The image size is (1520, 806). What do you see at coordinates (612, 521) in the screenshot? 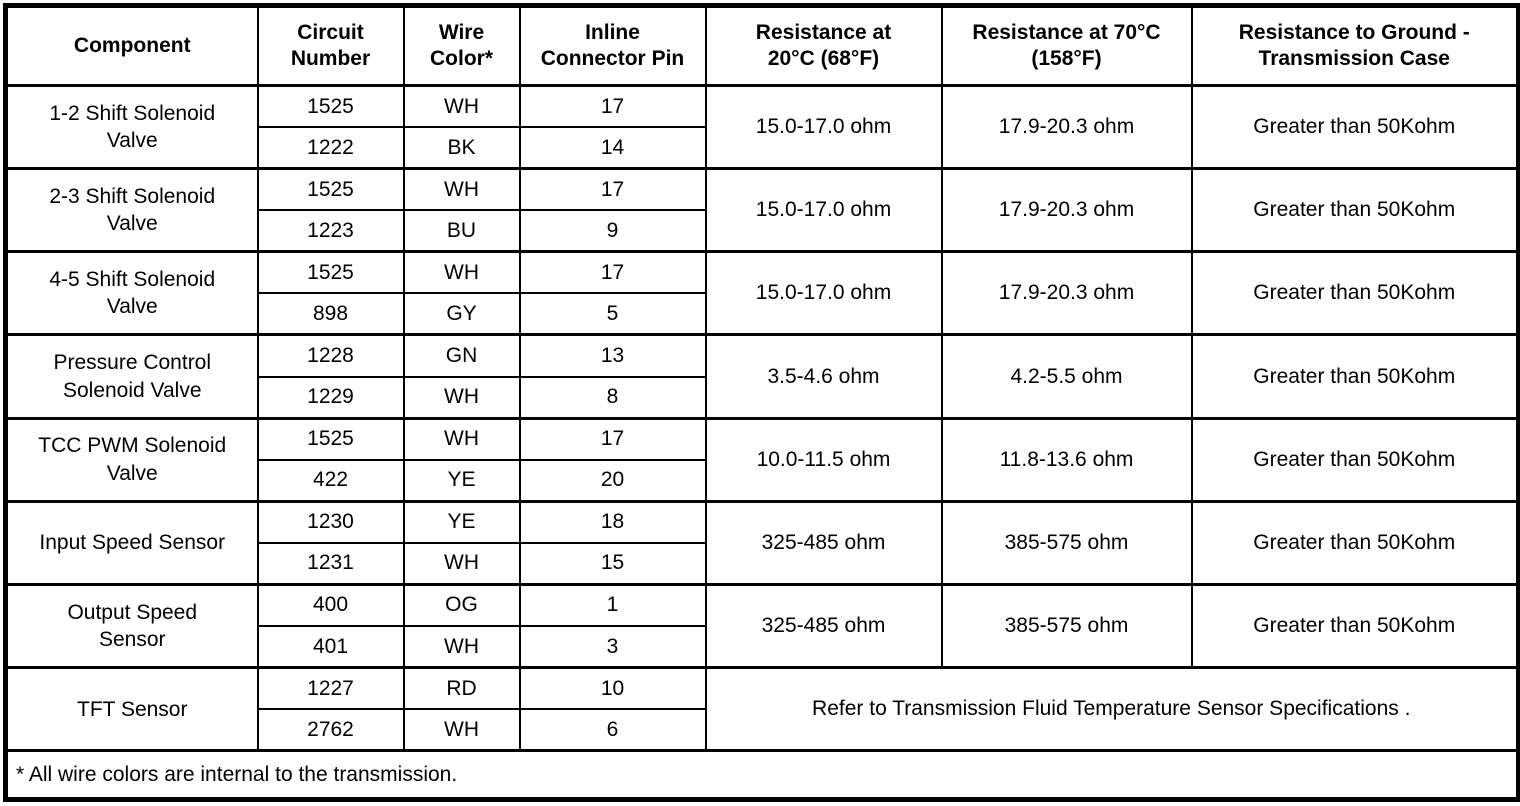
I see `cell-connector-pin: 18` at bounding box center [612, 521].